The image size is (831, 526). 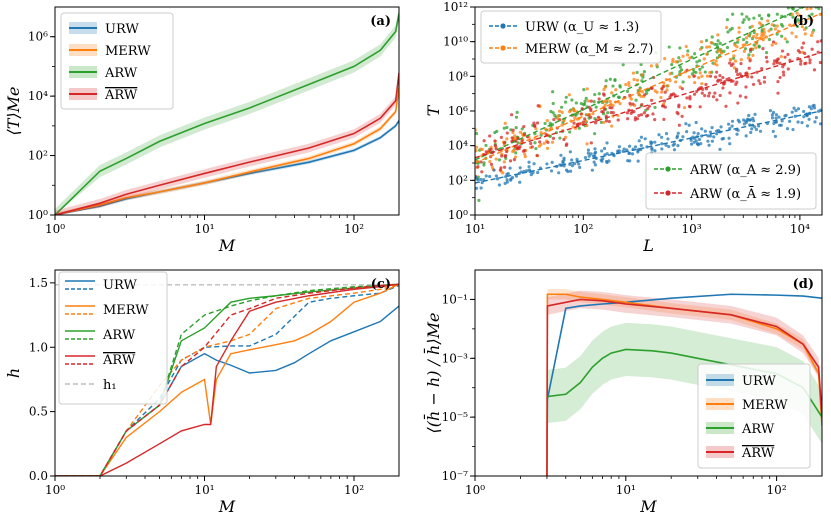 I want to click on x-tick-label: 10², so click(x=777, y=490).